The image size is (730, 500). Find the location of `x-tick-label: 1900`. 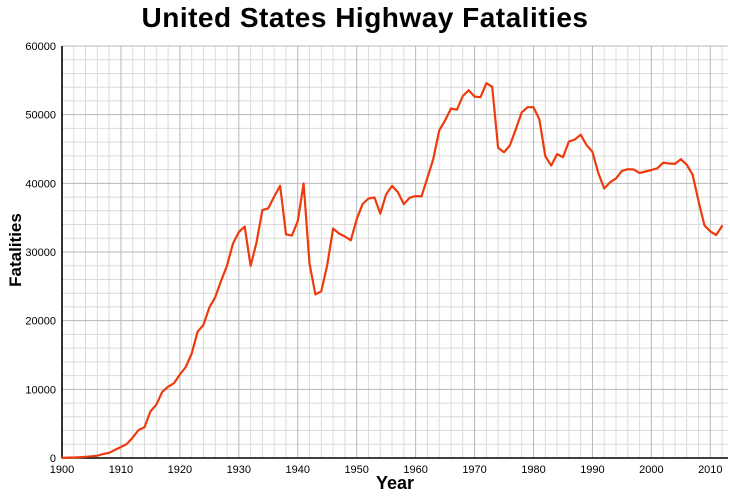

x-tick-label: 1900 is located at coordinates (62, 470).